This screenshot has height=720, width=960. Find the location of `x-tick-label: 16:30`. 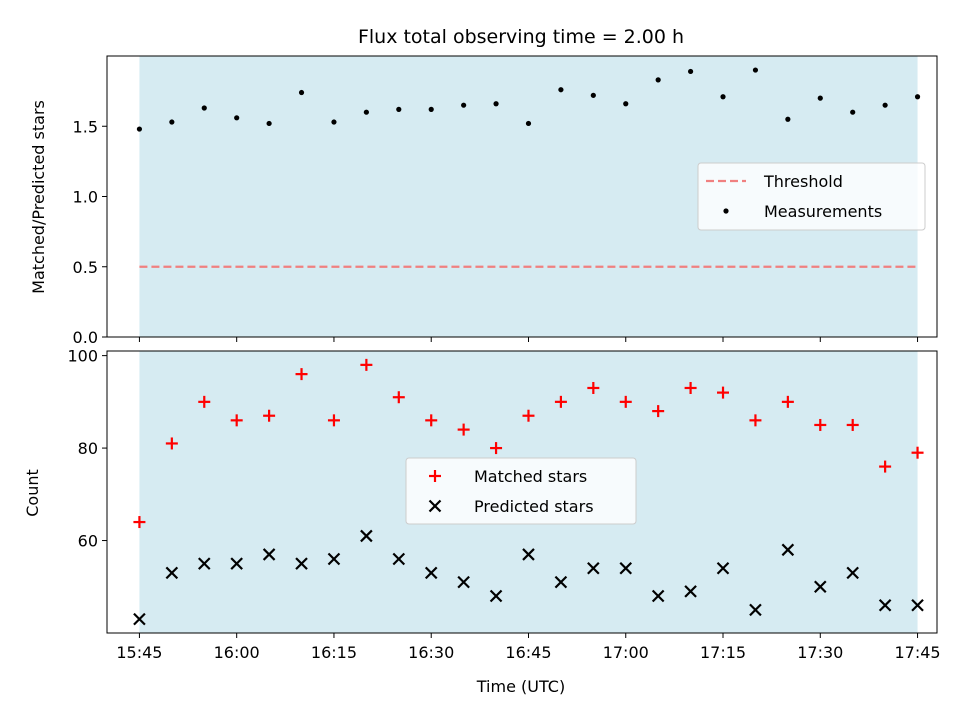

x-tick-label: 16:30 is located at coordinates (431, 652).